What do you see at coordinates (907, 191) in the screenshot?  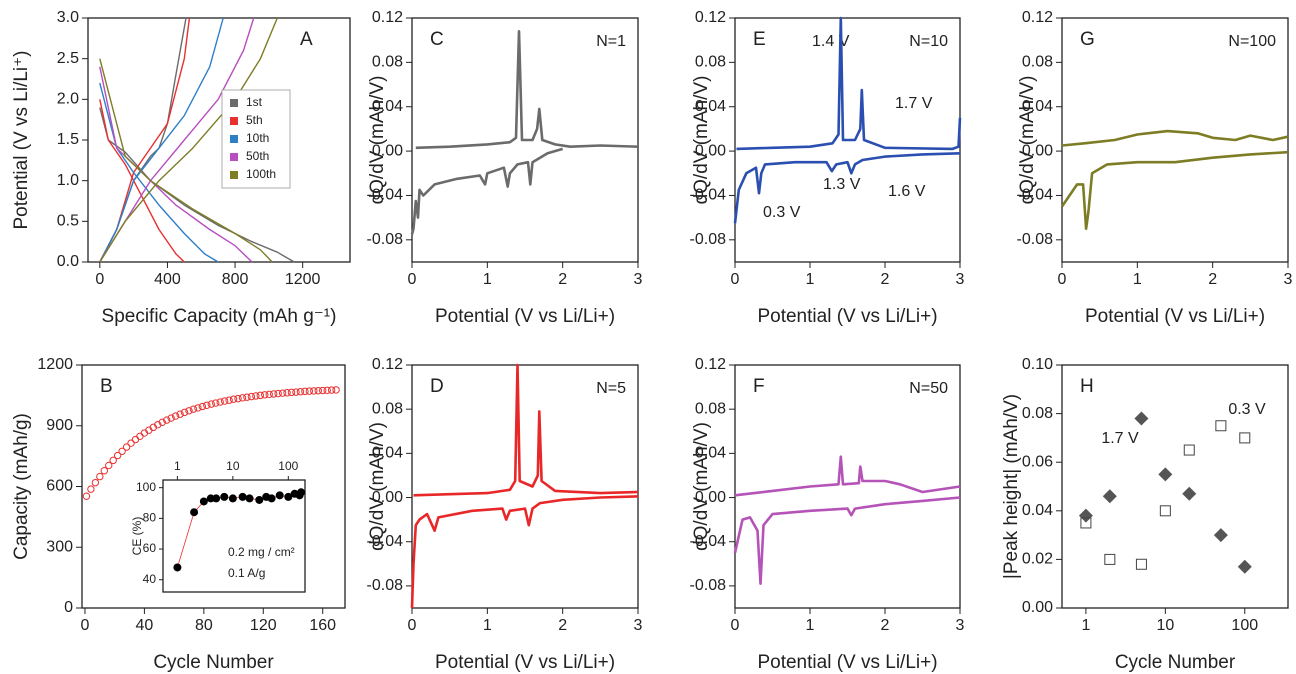 I see `annotation: 1.6 V` at bounding box center [907, 191].